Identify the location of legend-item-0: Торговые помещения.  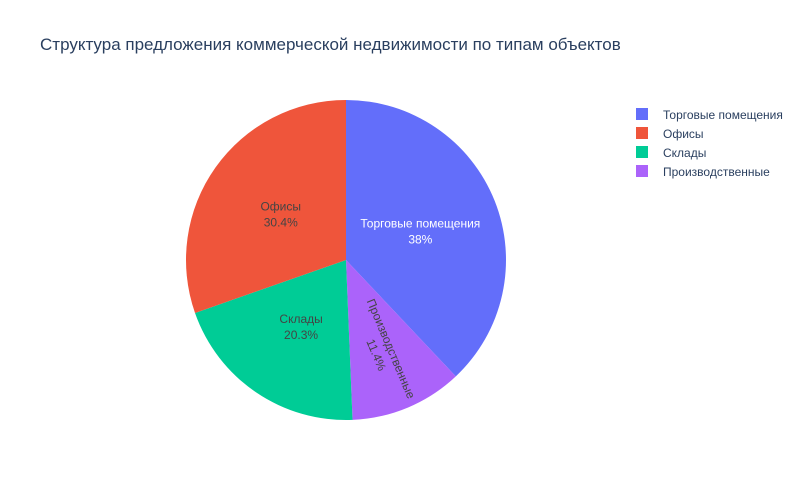
(709, 115).